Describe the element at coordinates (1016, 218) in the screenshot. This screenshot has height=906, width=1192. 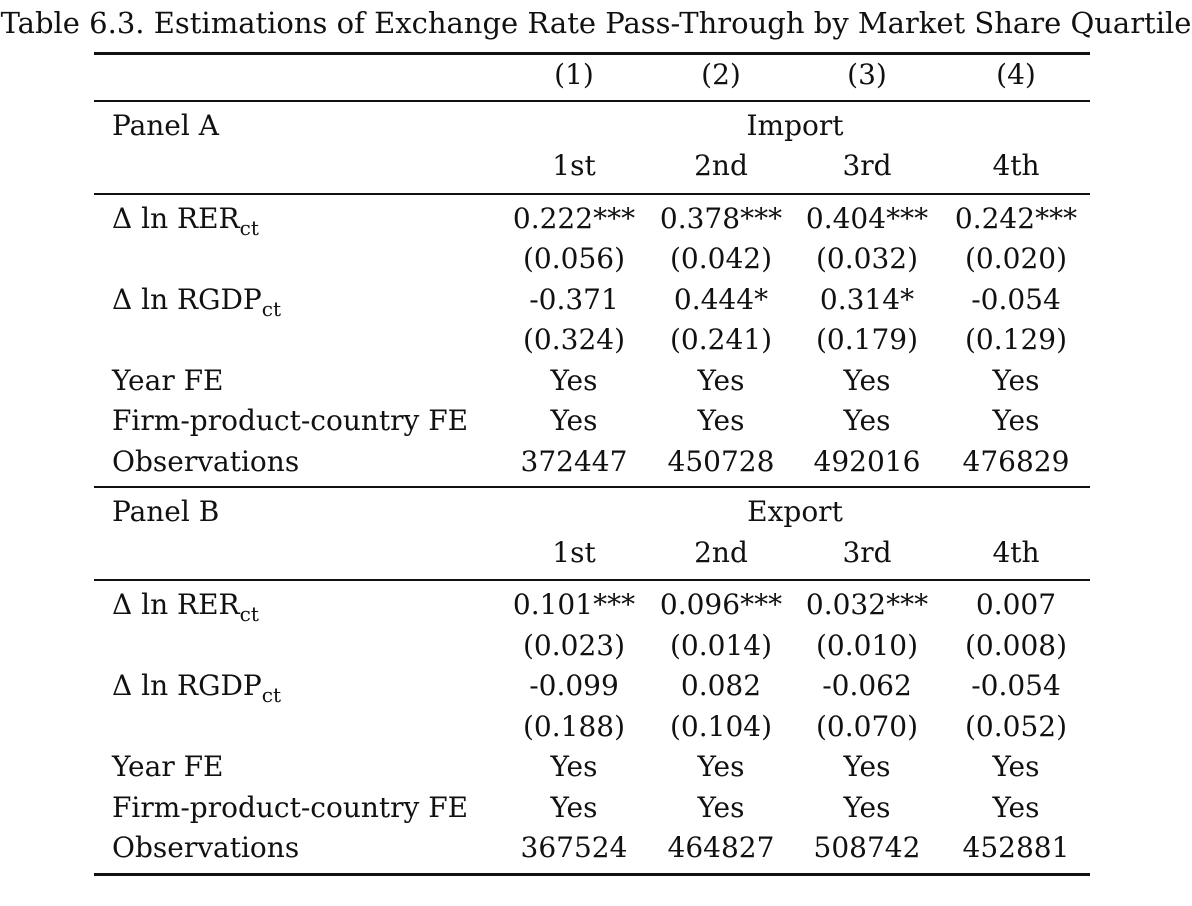
I see `coefficient-cell: 0.242***` at that location.